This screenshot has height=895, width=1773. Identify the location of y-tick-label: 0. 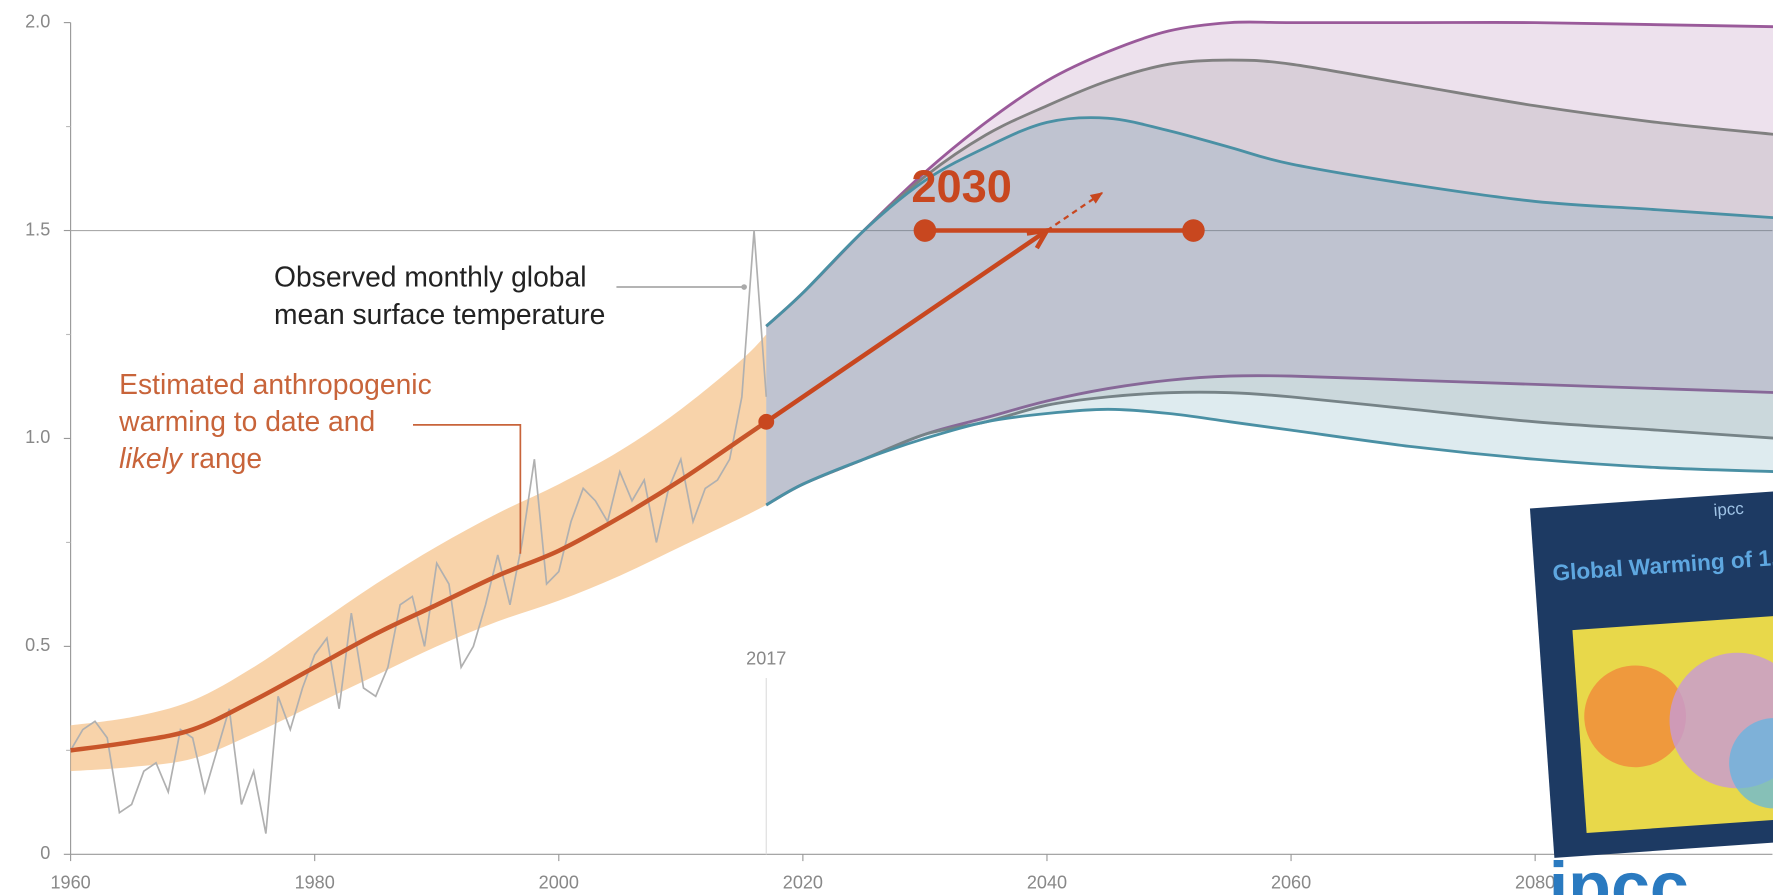
(45, 853).